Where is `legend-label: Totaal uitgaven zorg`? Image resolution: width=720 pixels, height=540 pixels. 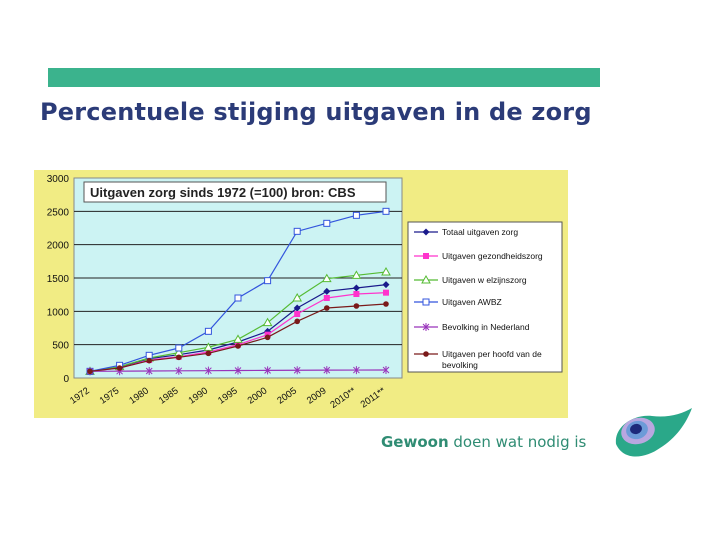
legend-label: Totaal uitgaven zorg is located at coordinates (480, 232).